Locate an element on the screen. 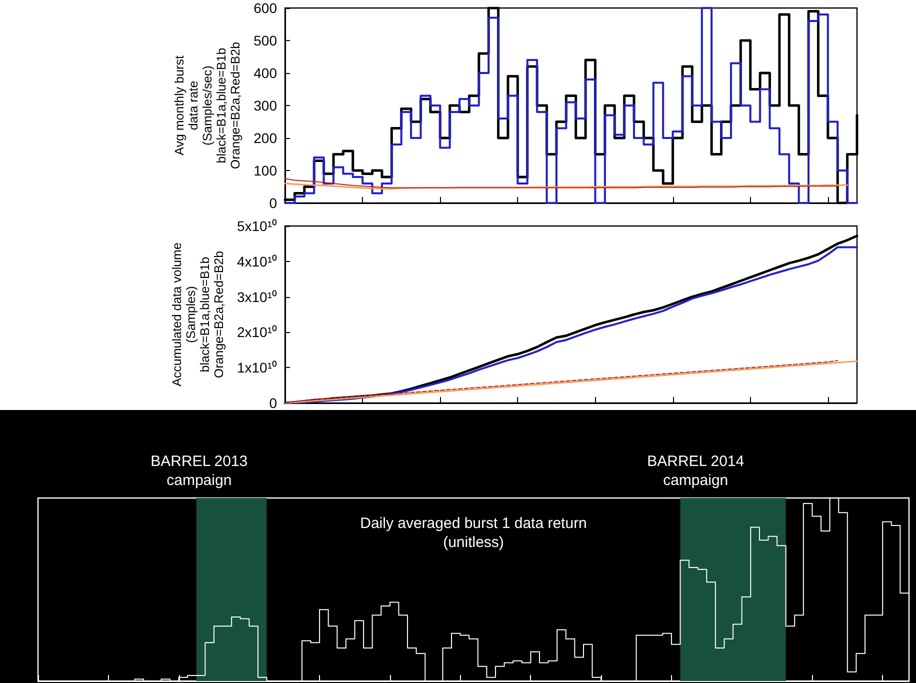 The width and height of the screenshot is (916, 683). y-tick-label: 5x10¹⁰ is located at coordinates (256, 226).